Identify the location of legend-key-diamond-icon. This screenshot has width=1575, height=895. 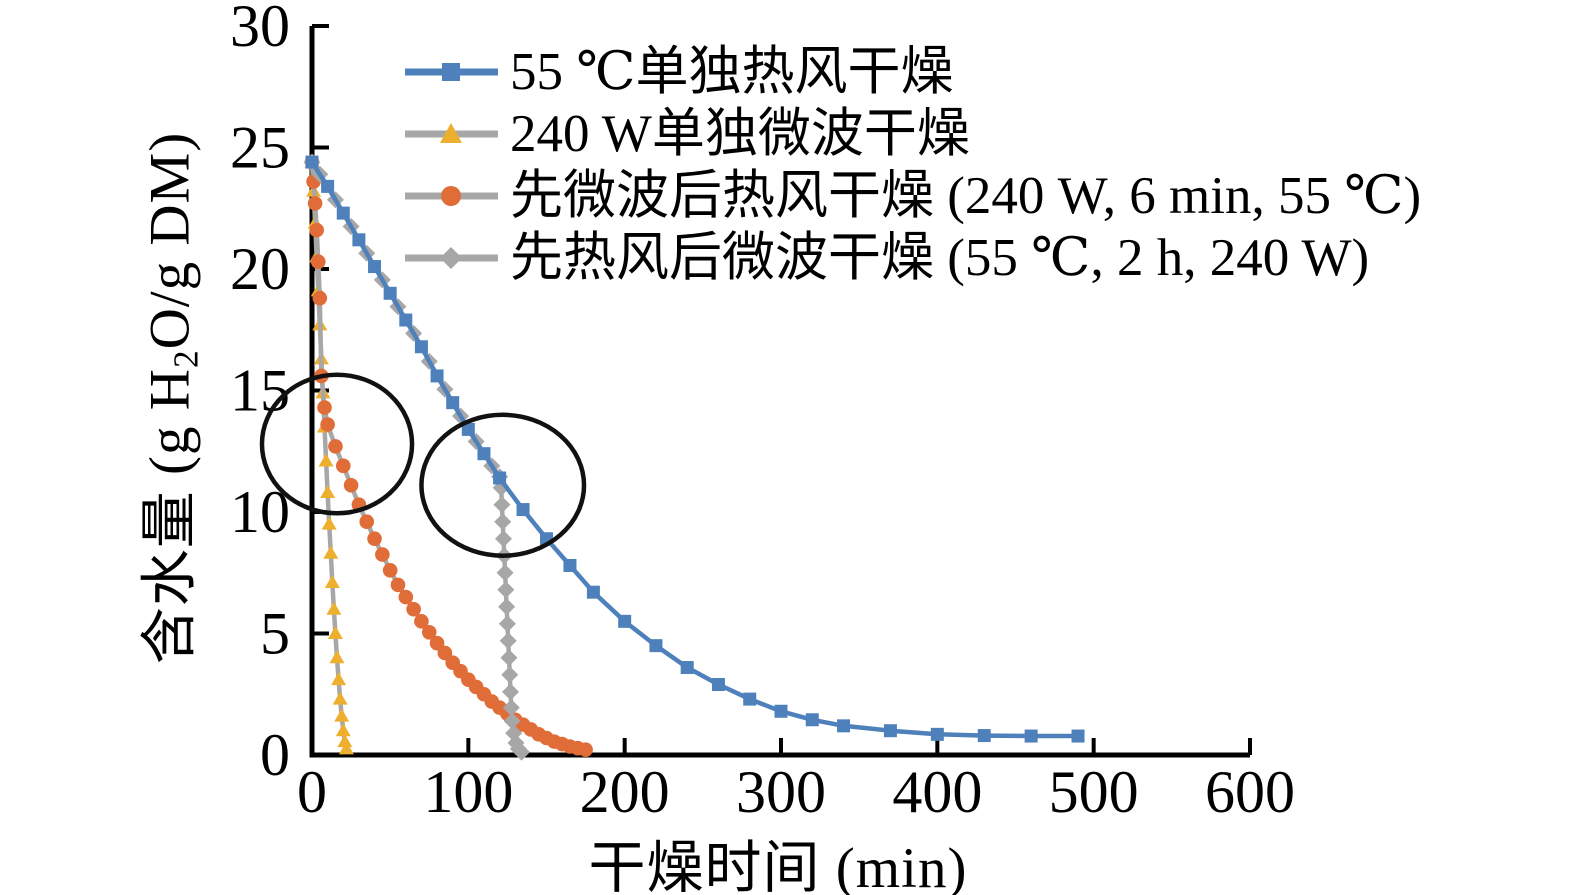
(451, 258).